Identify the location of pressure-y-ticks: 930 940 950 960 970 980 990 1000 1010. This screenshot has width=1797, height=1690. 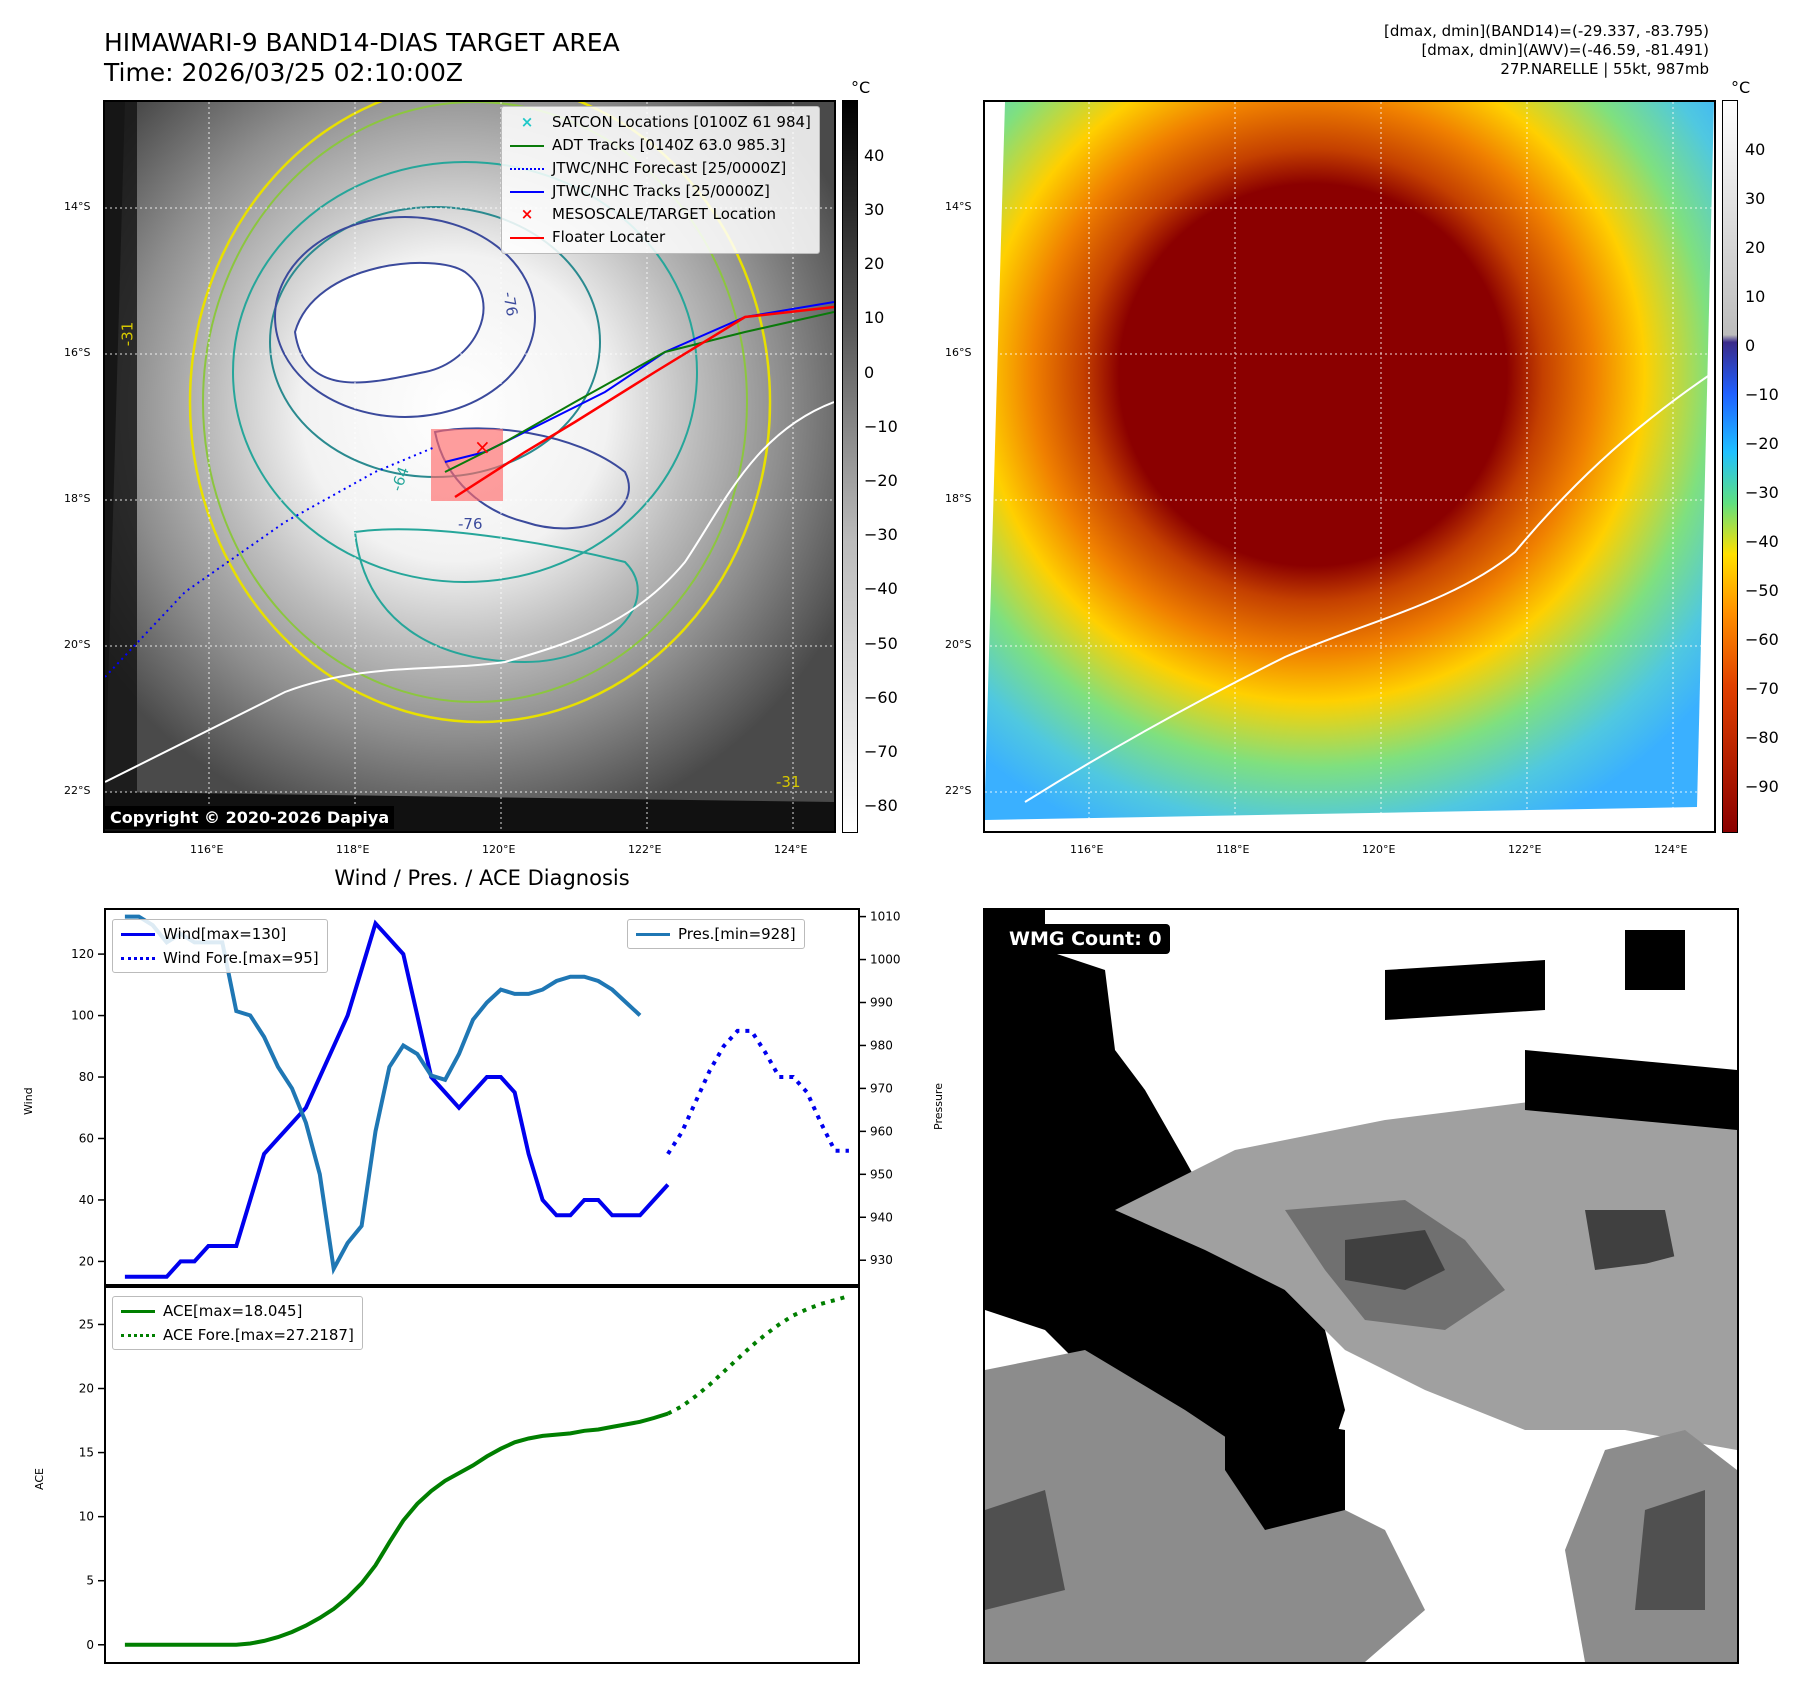
(880, 1088).